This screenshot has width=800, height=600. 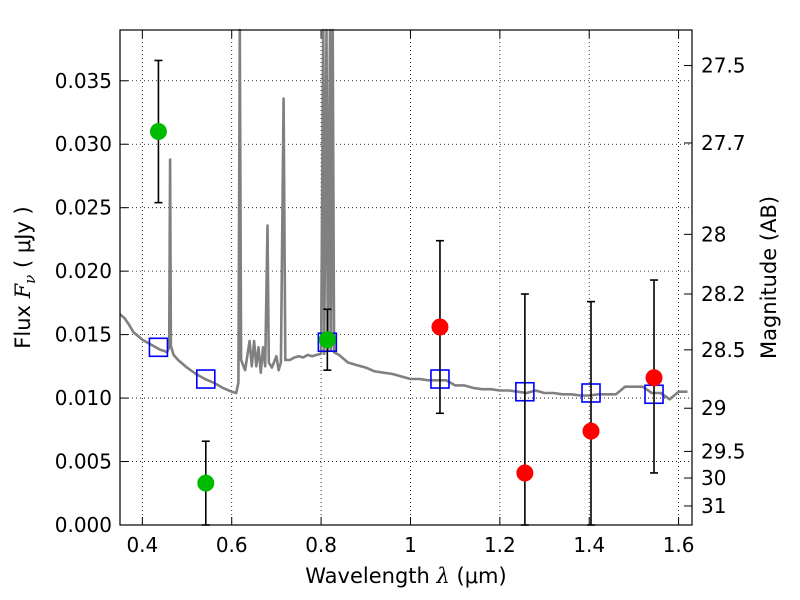 What do you see at coordinates (83, 398) in the screenshot?
I see `y-tick-label: 0.010` at bounding box center [83, 398].